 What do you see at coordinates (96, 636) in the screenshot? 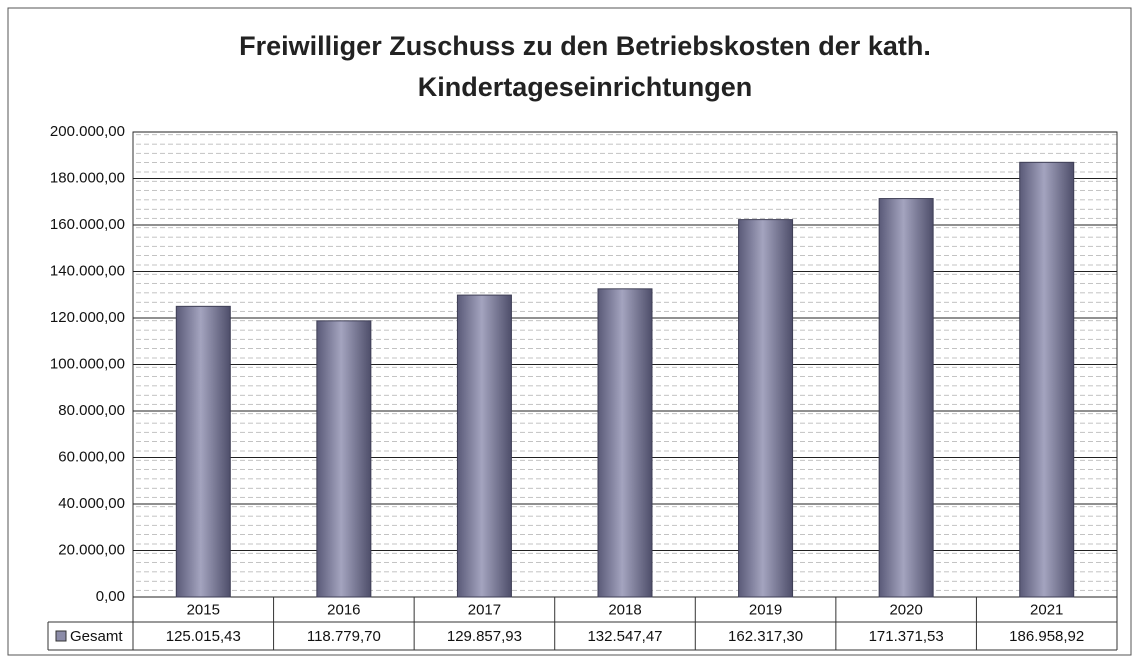
I see `legend-label: Gesamt` at bounding box center [96, 636].